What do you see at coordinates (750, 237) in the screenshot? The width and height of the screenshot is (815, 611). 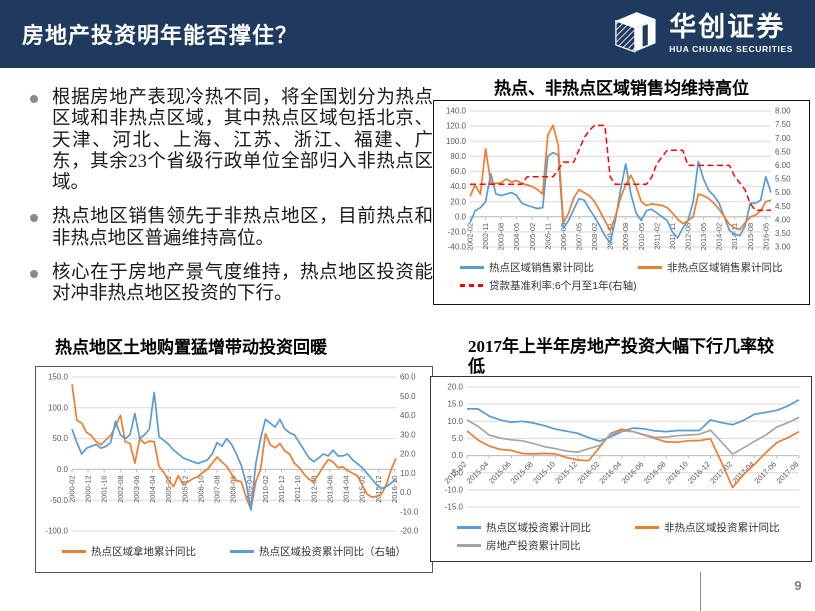 I see `svg-text: 2015-08` at bounding box center [750, 237].